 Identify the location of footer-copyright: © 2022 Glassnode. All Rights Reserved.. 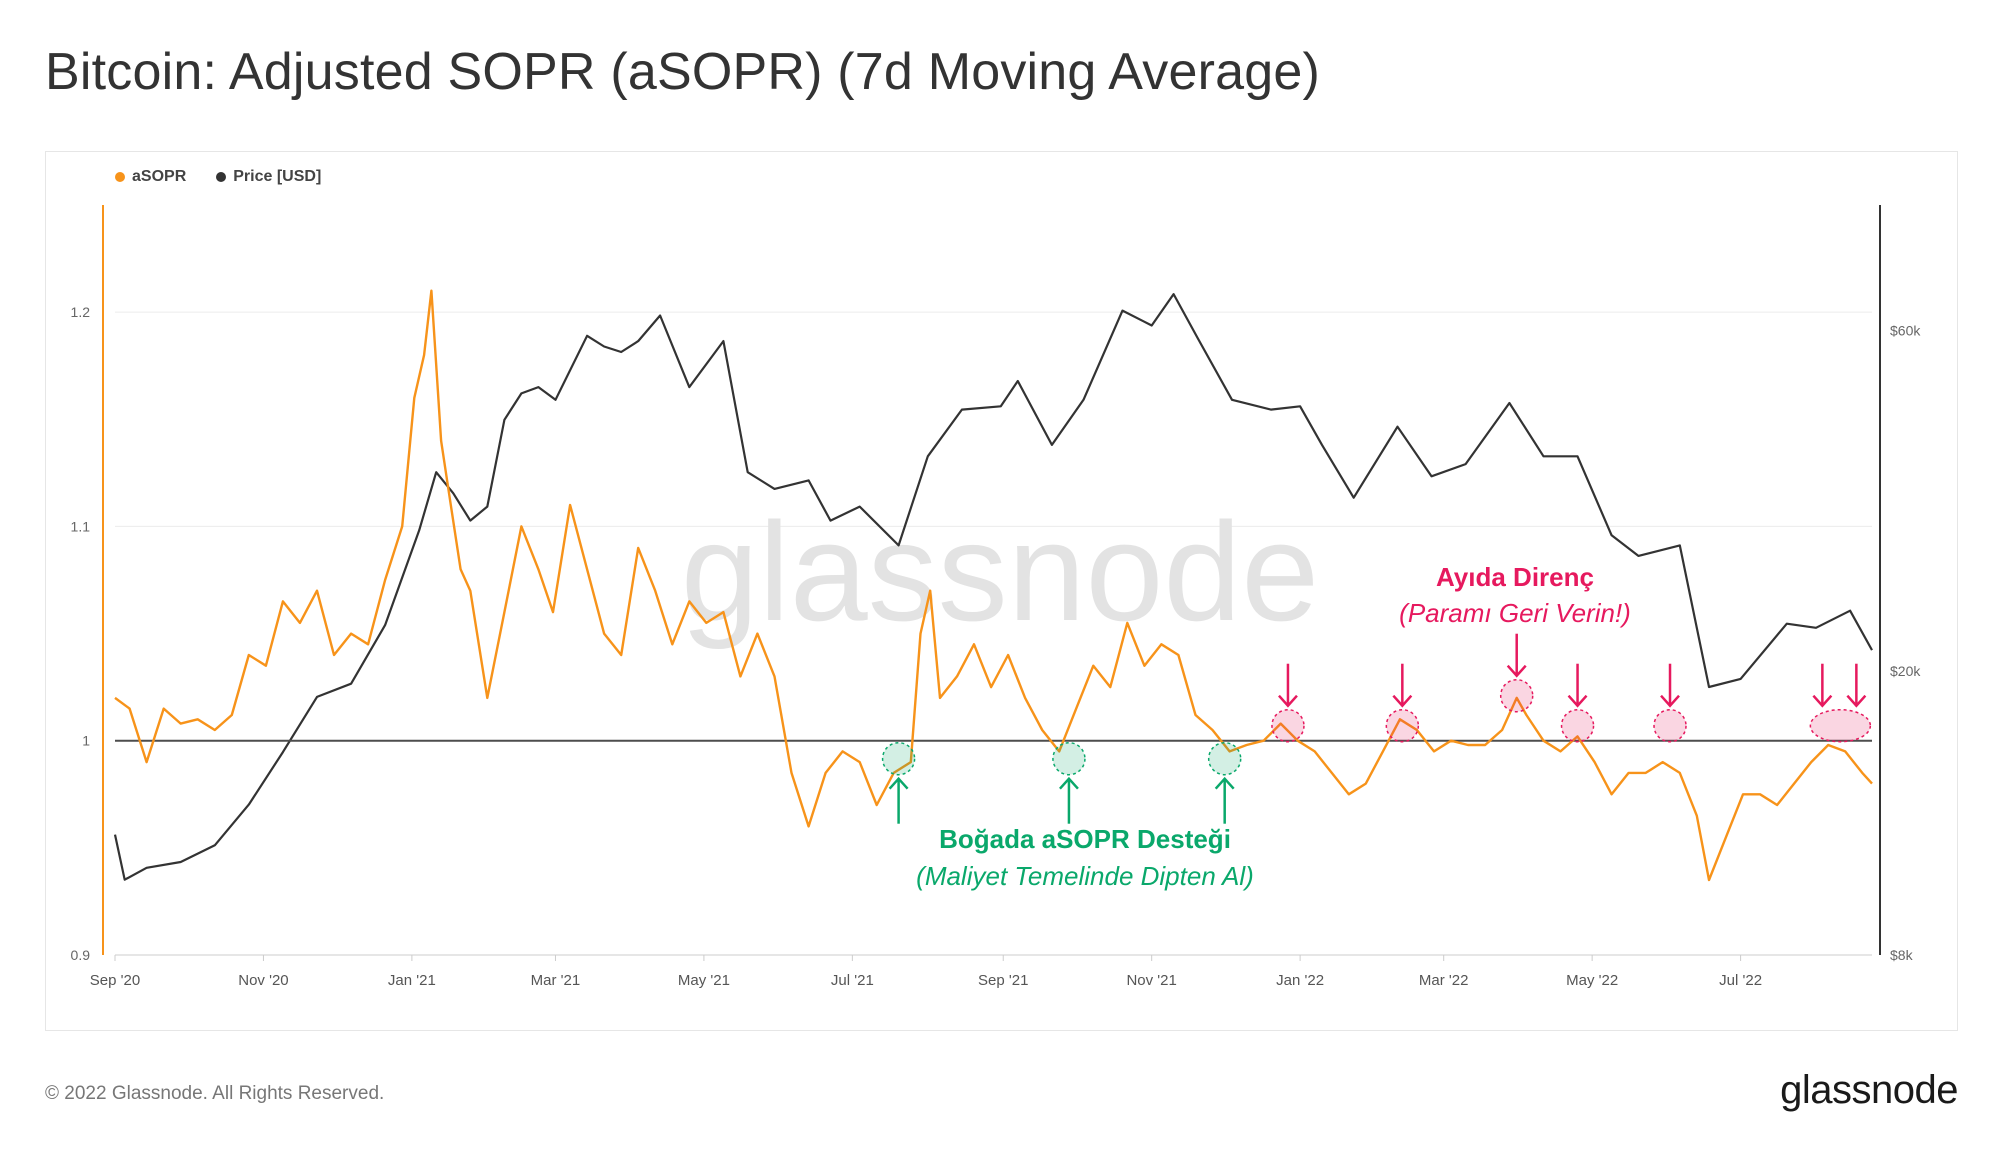
(215, 1093).